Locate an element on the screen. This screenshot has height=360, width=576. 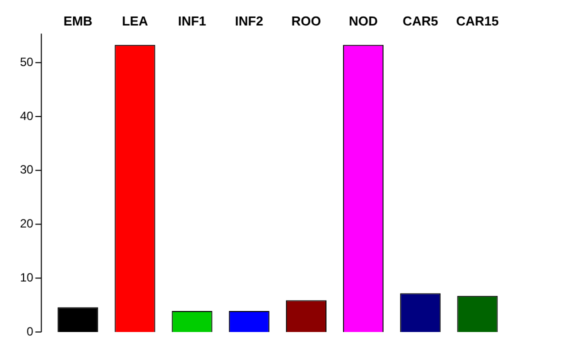
x-tick-label: EMB is located at coordinates (77, 20).